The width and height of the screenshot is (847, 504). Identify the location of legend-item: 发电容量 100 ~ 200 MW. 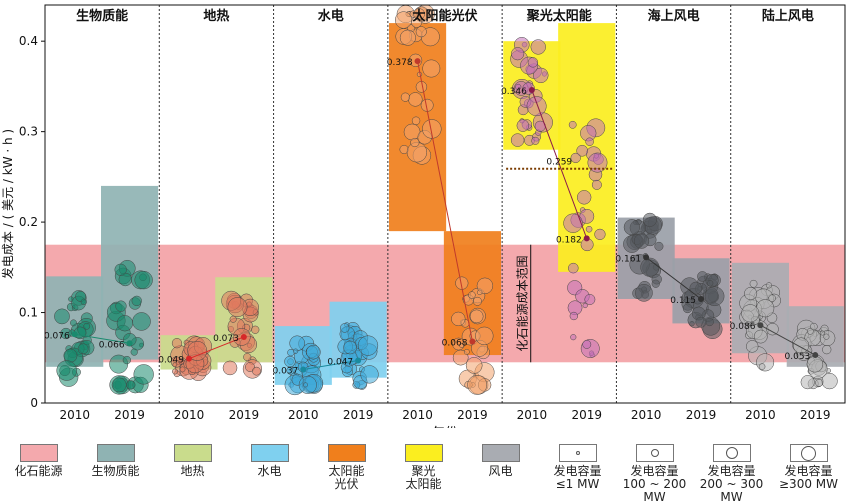
(654, 474).